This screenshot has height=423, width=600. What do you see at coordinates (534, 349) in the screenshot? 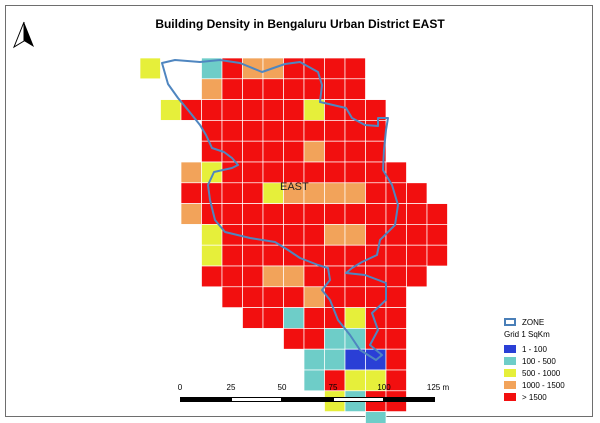
I see `legend-class-label: 1 - 100` at bounding box center [534, 349].